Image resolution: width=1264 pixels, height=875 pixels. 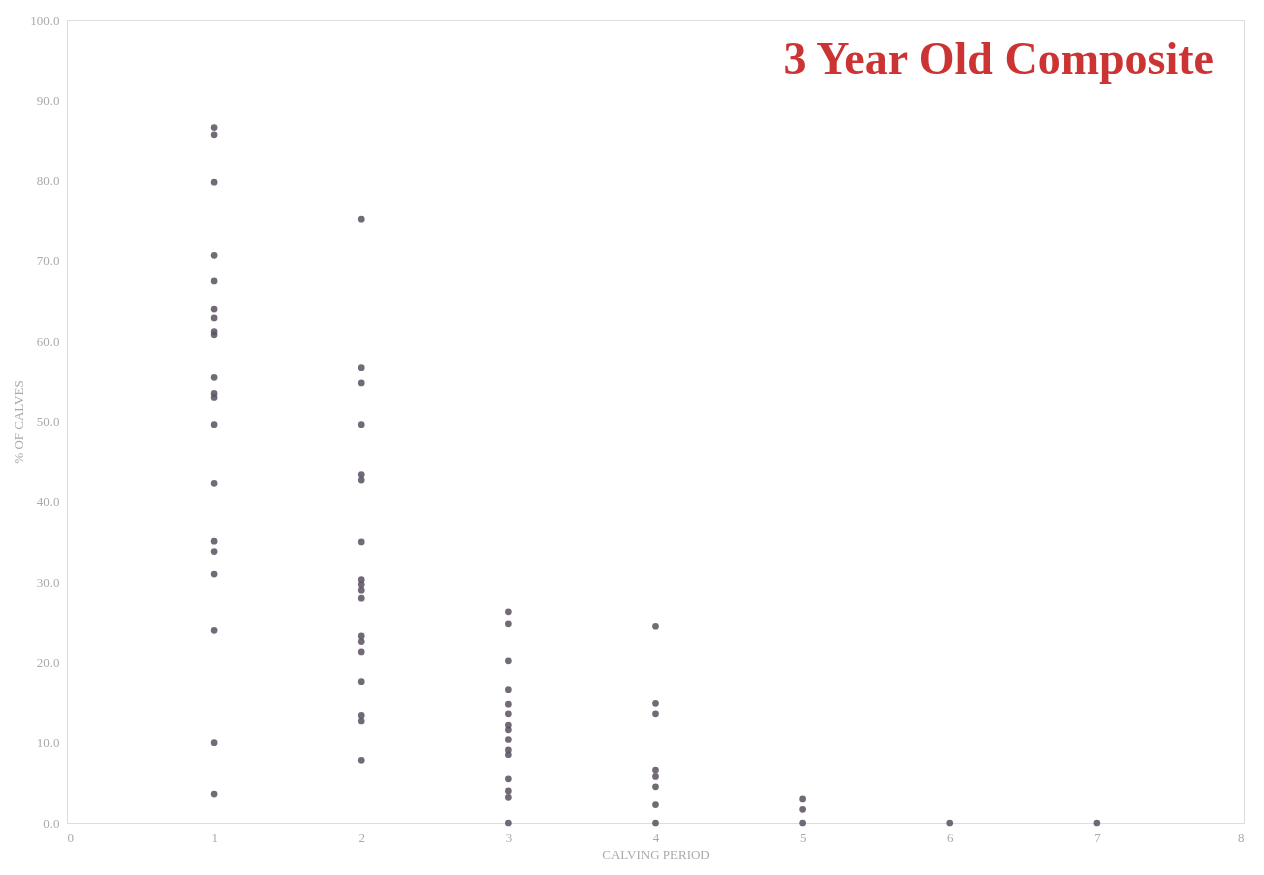 What do you see at coordinates (51, 823) in the screenshot?
I see `y-tick-label: 0.0` at bounding box center [51, 823].